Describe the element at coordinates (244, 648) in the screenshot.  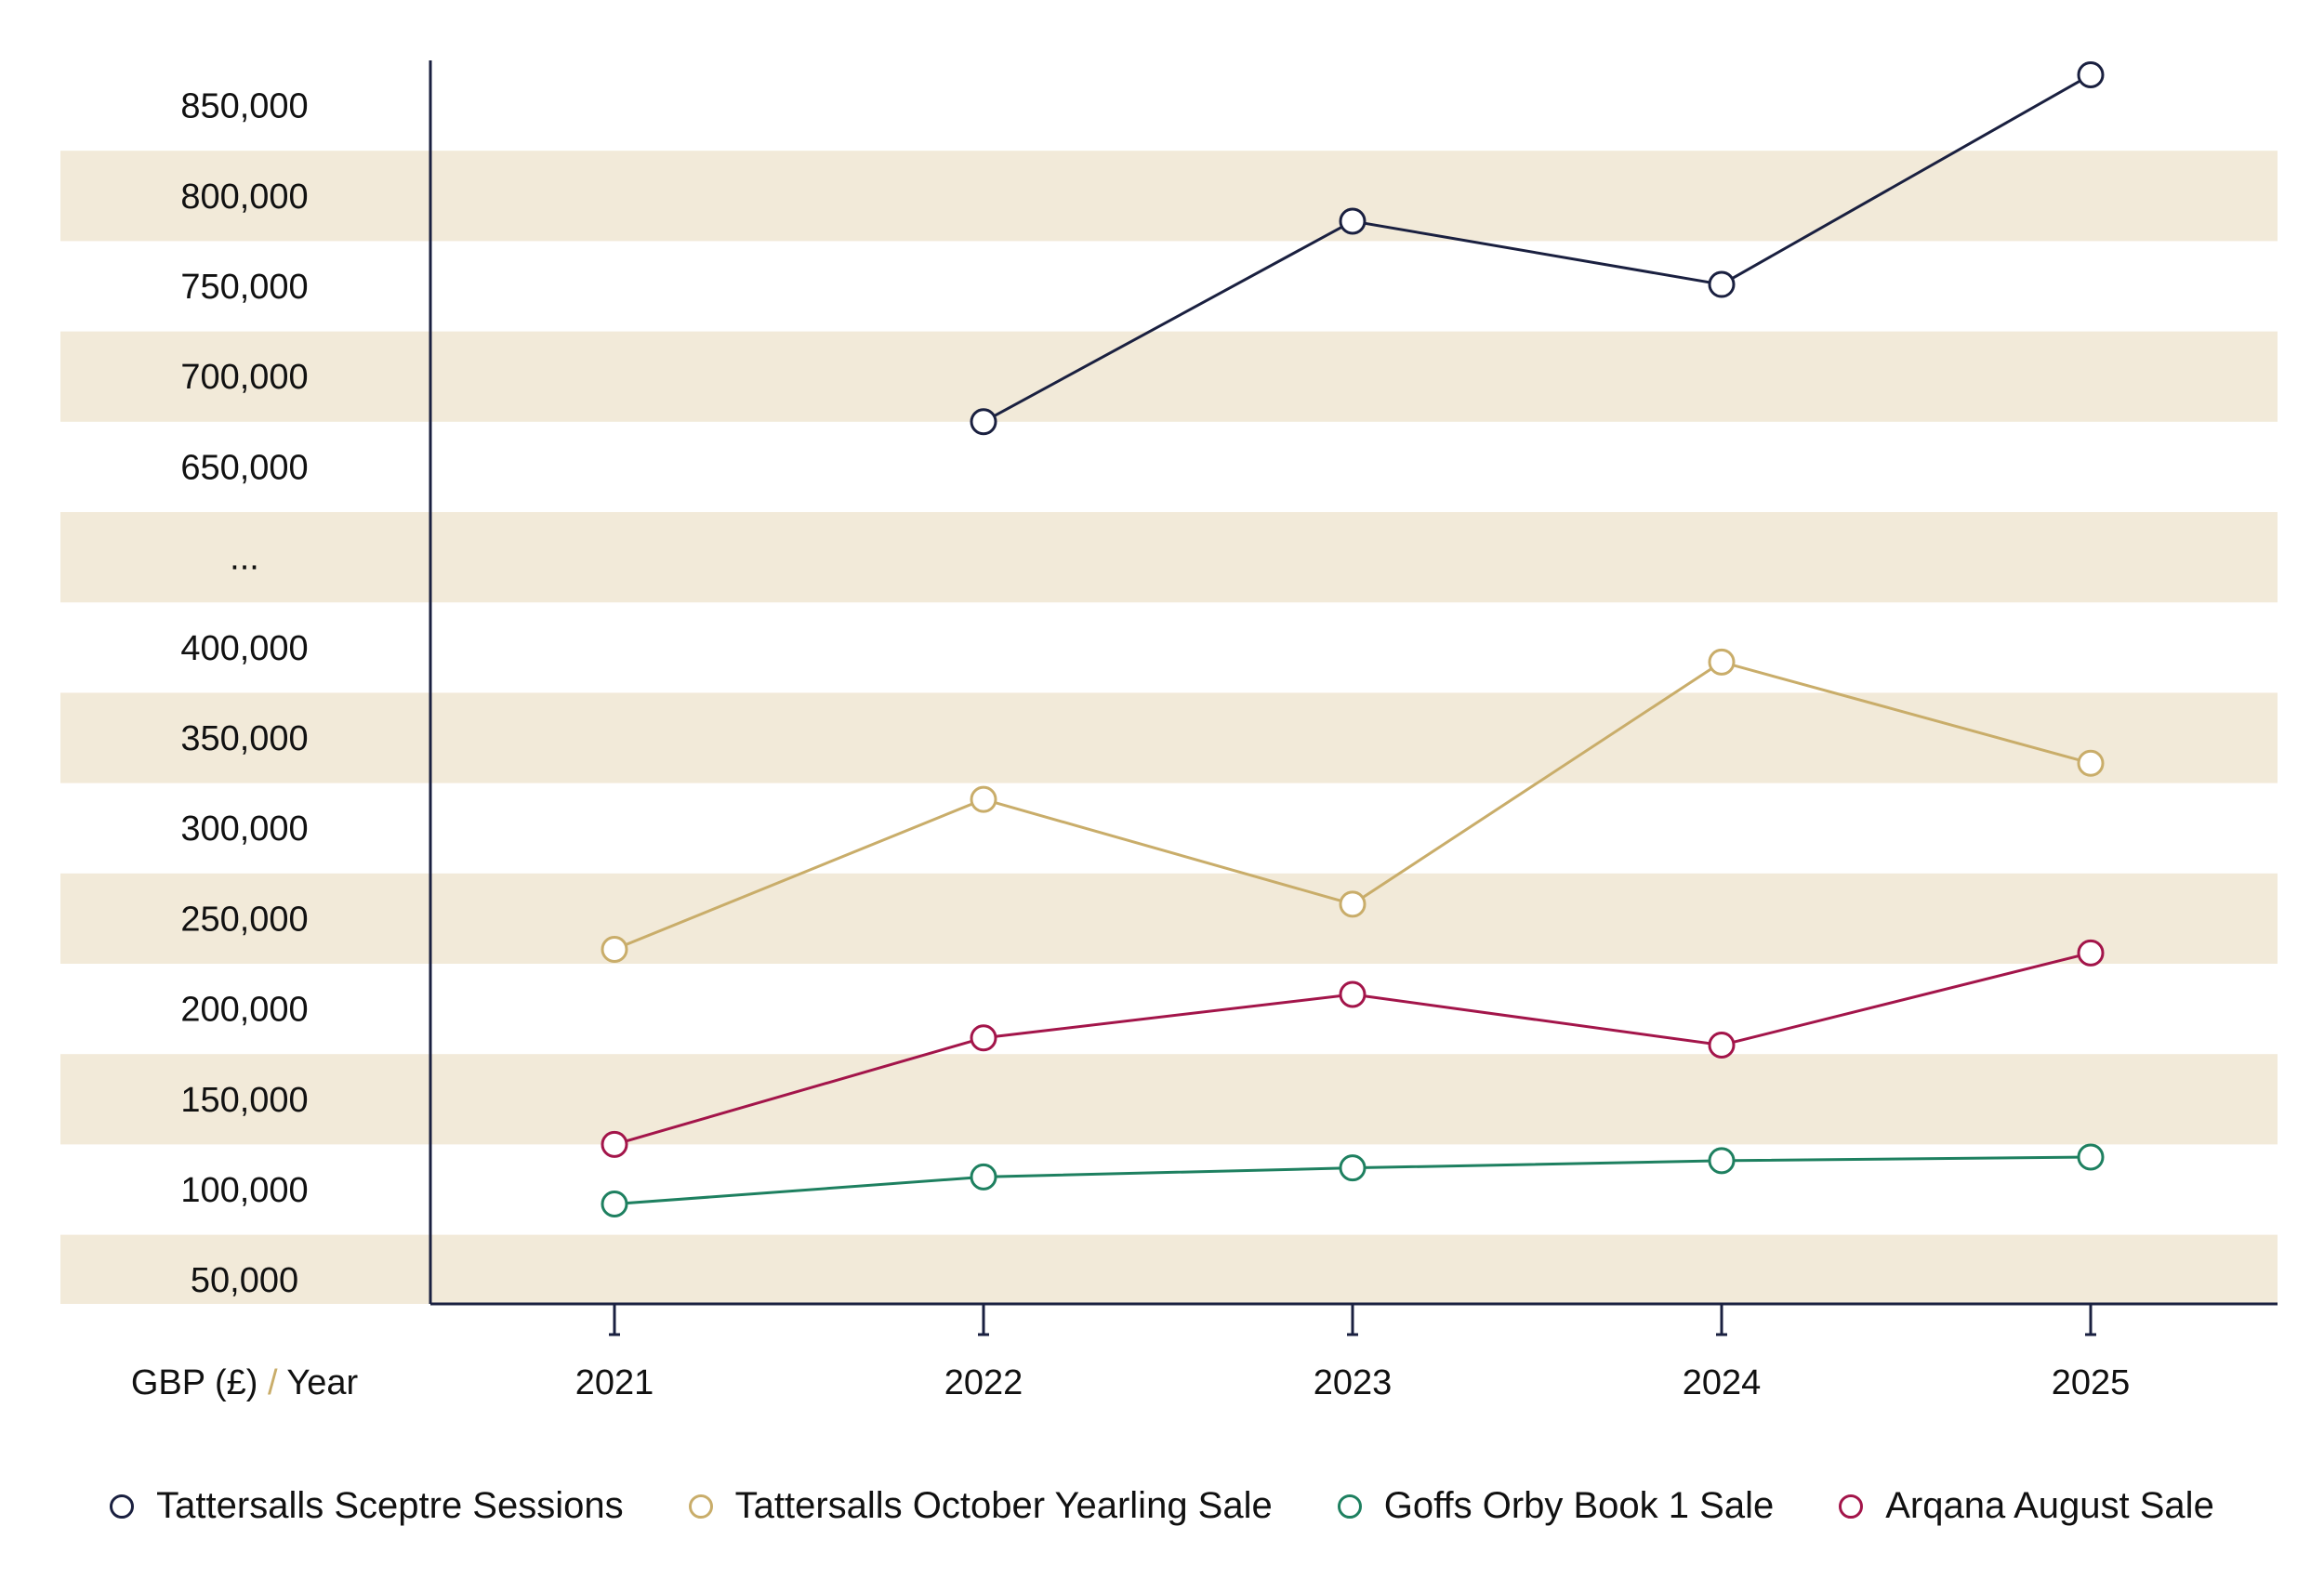
I see `y-tick-label: 400,000` at that location.